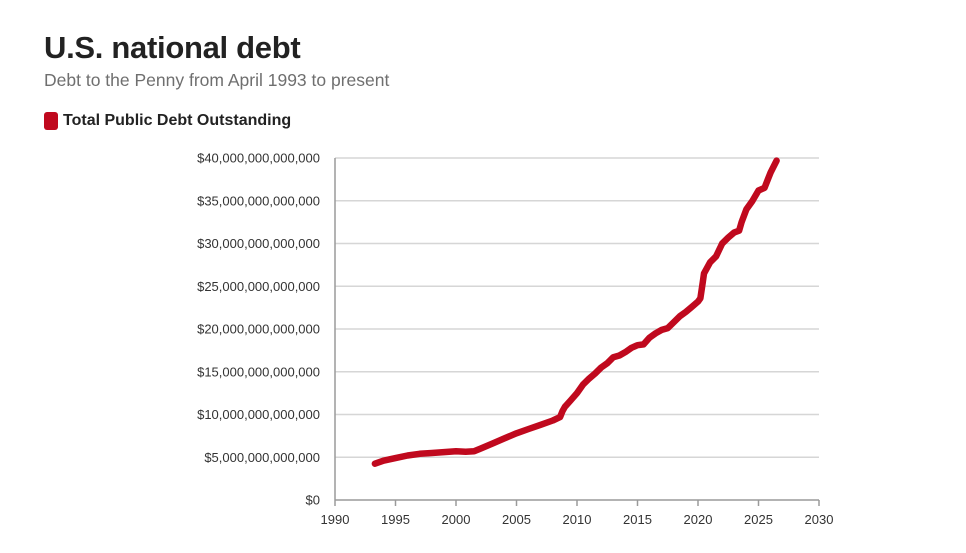 Image resolution: width=966 pixels, height=553 pixels. Describe the element at coordinates (177, 120) in the screenshot. I see `legend-label-total-public-debt: Total Public Debt Outstanding` at that location.